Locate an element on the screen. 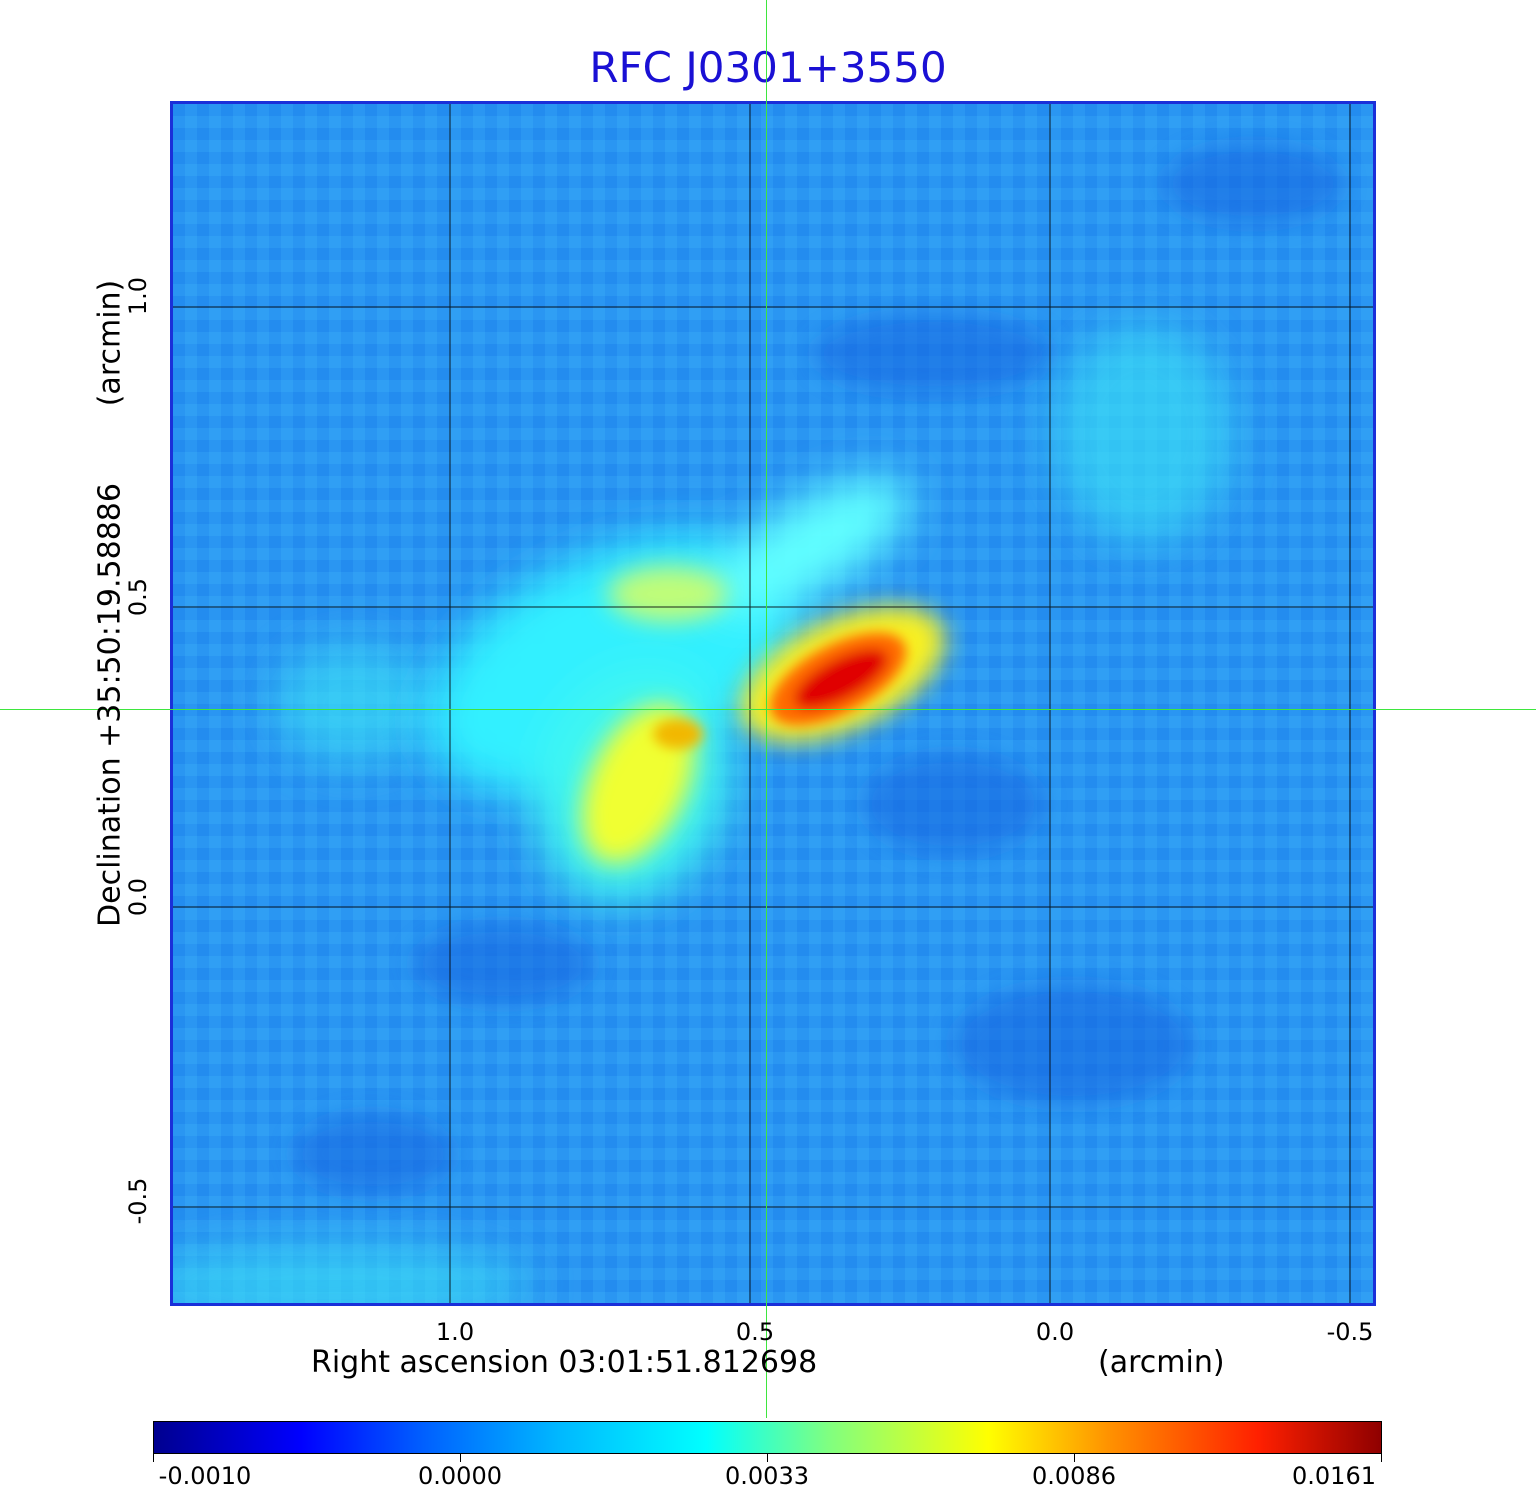 The height and width of the screenshot is (1511, 1536). y-tick-label: 0.0 is located at coordinates (138, 897).